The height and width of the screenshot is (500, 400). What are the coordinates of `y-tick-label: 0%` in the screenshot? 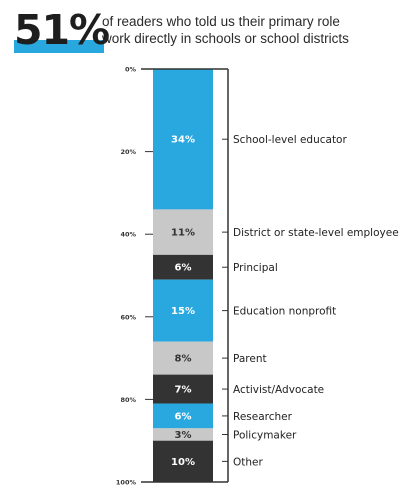 It's located at (131, 70).